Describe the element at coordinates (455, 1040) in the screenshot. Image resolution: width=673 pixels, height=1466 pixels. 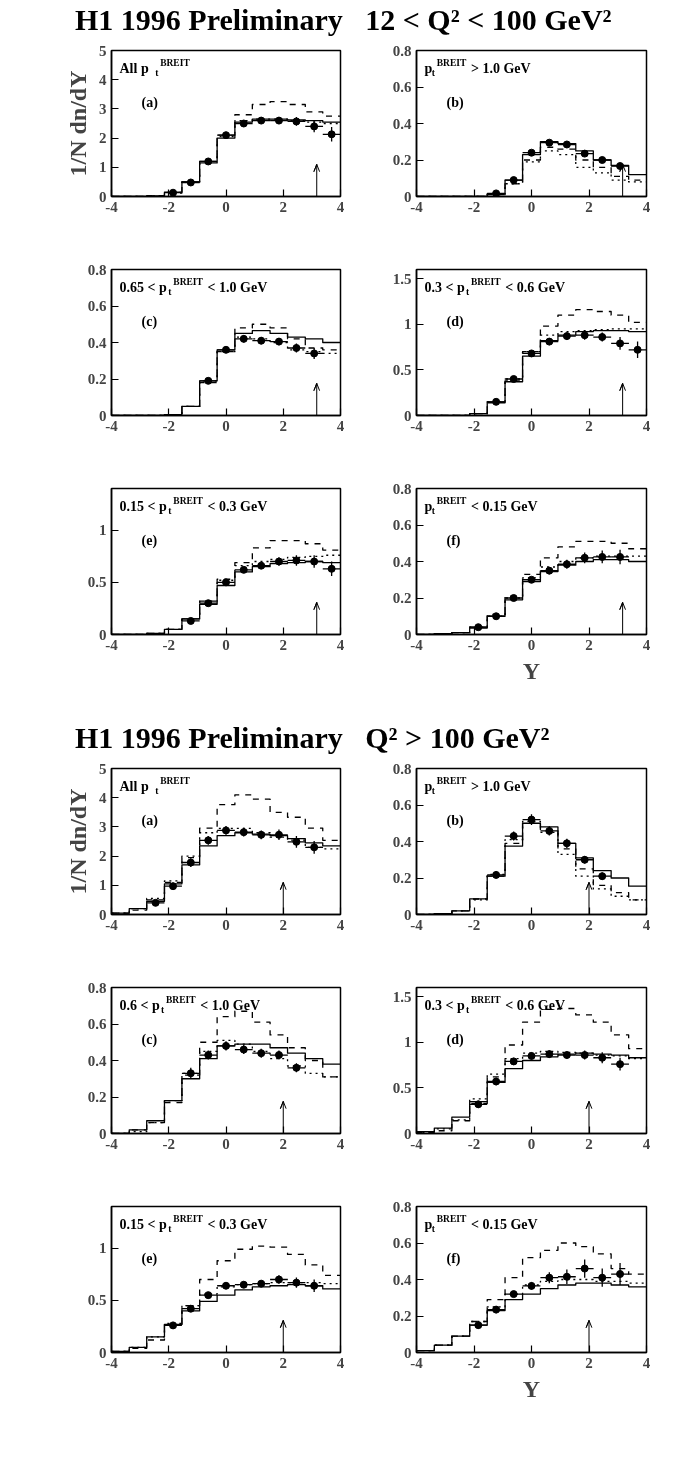
I see `annotation: (d)` at that location.